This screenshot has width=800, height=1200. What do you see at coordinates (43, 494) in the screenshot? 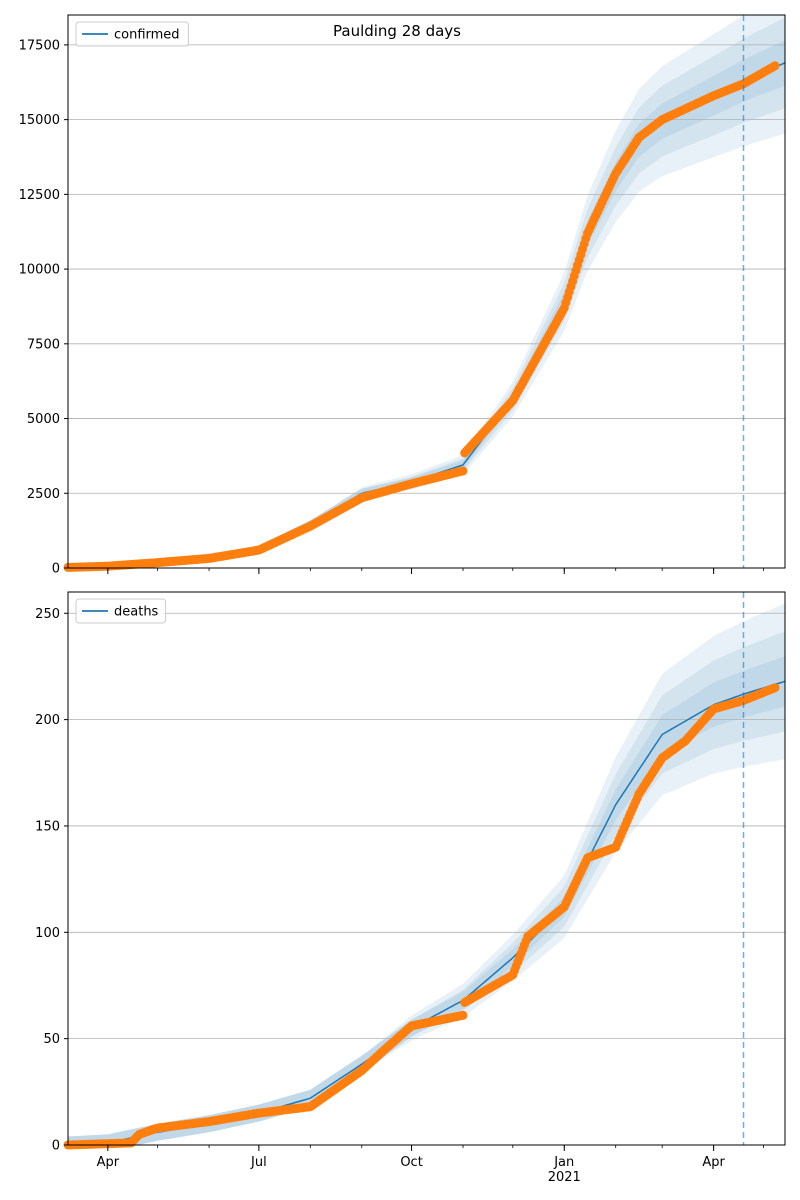
I see `y-tick-label: 2500` at bounding box center [43, 494].